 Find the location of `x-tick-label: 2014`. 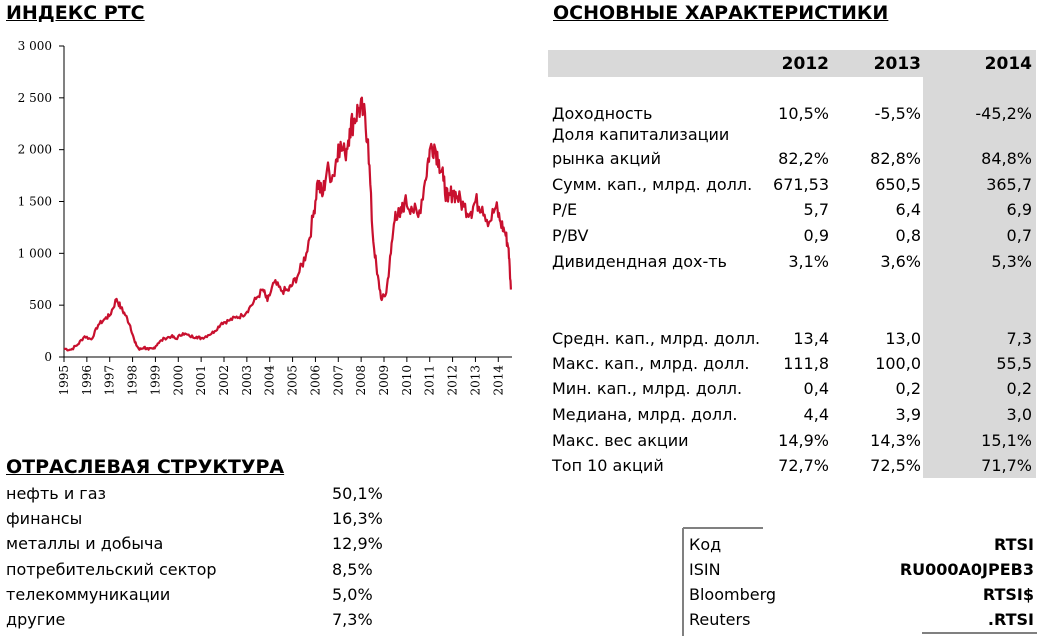

x-tick-label: 2014 is located at coordinates (498, 380).